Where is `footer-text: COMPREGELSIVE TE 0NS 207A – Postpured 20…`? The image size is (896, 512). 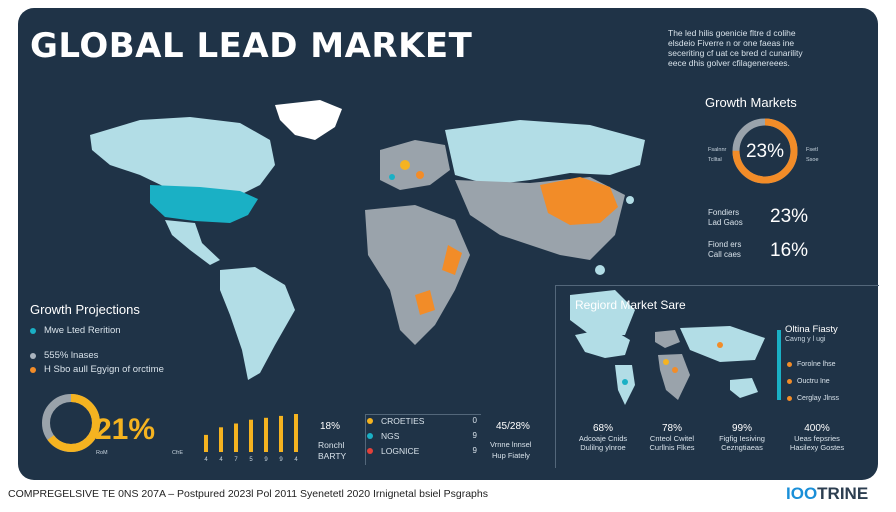 footer-text: COMPREGELSIVE TE 0NS 207A – Postpured 20… is located at coordinates (248, 494).